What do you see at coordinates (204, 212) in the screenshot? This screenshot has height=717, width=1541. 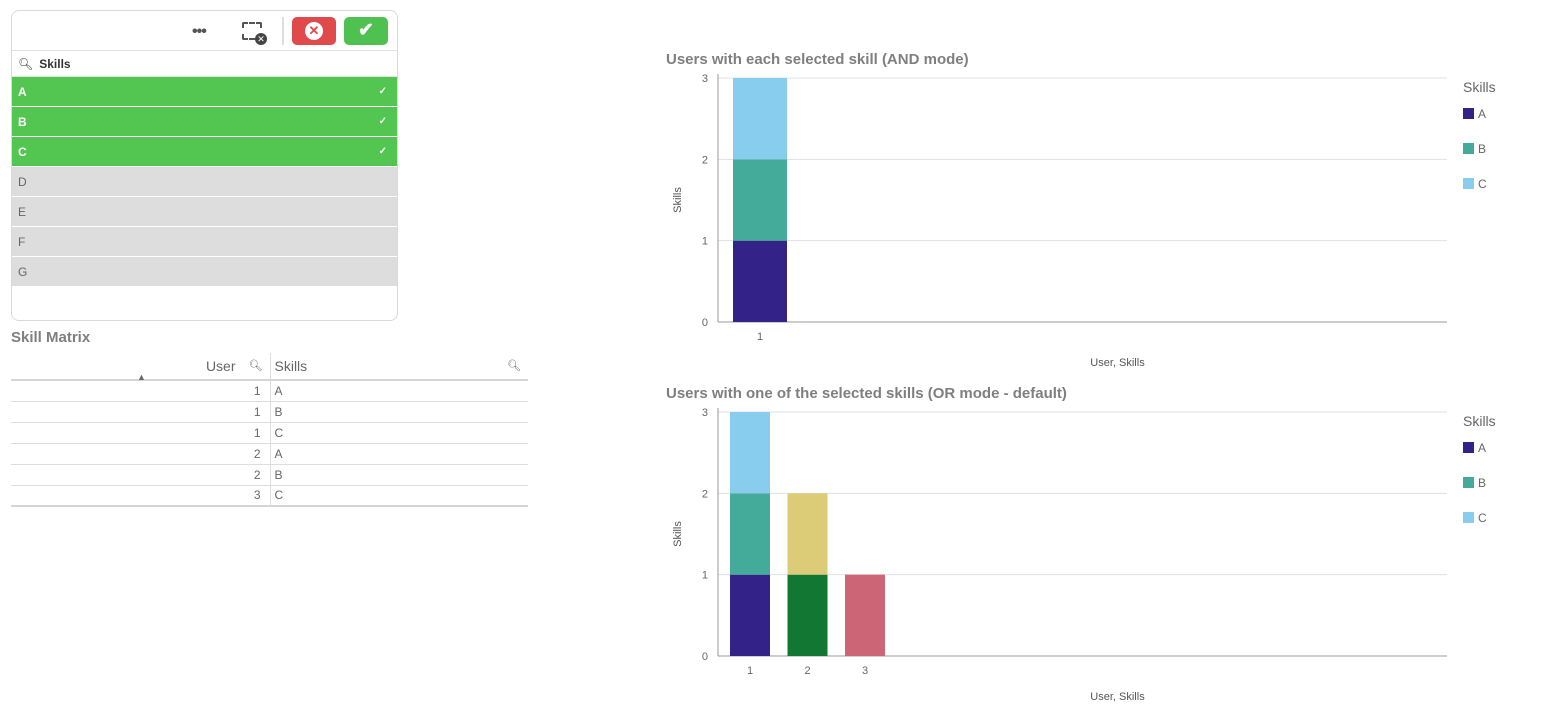 I see `listbox-item-e: E` at bounding box center [204, 212].